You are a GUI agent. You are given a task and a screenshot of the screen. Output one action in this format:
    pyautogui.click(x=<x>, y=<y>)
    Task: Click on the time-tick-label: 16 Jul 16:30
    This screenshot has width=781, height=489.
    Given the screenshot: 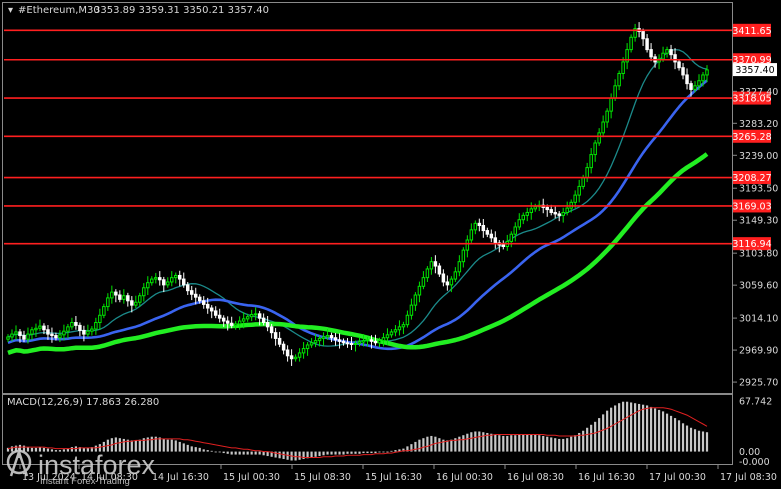 What is the action you would take?
    pyautogui.click(x=606, y=477)
    